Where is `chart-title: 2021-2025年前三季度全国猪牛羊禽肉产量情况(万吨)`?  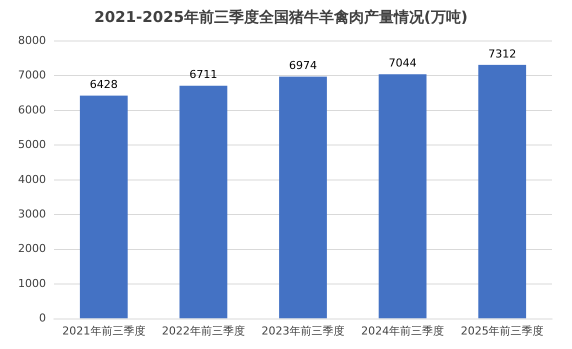
chart-title: 2021-2025年前三季度全国猪牛羊禽肉产量情况(万吨) is located at coordinates (281, 17).